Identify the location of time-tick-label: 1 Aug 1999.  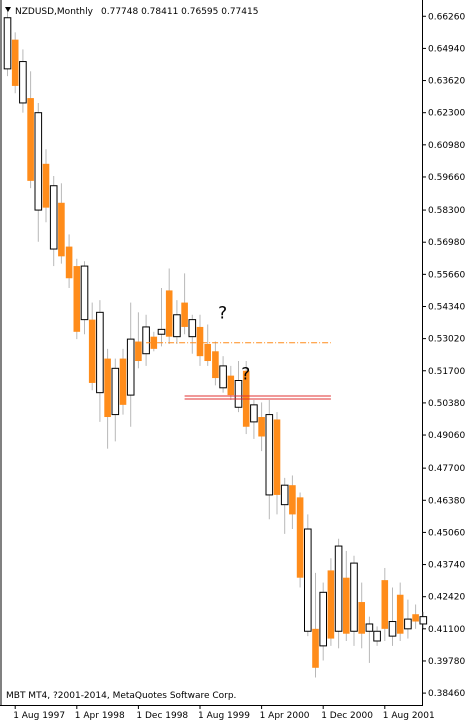
(224, 716).